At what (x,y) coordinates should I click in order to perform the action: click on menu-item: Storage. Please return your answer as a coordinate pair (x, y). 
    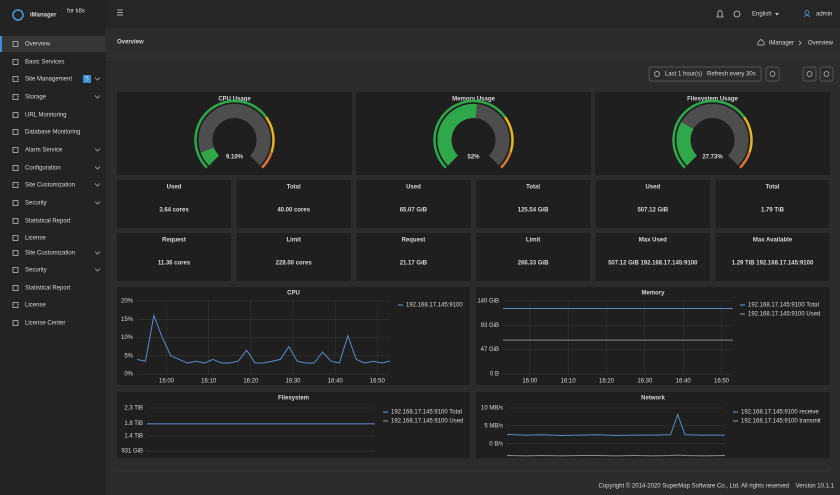
    Looking at the image, I should click on (36, 98).